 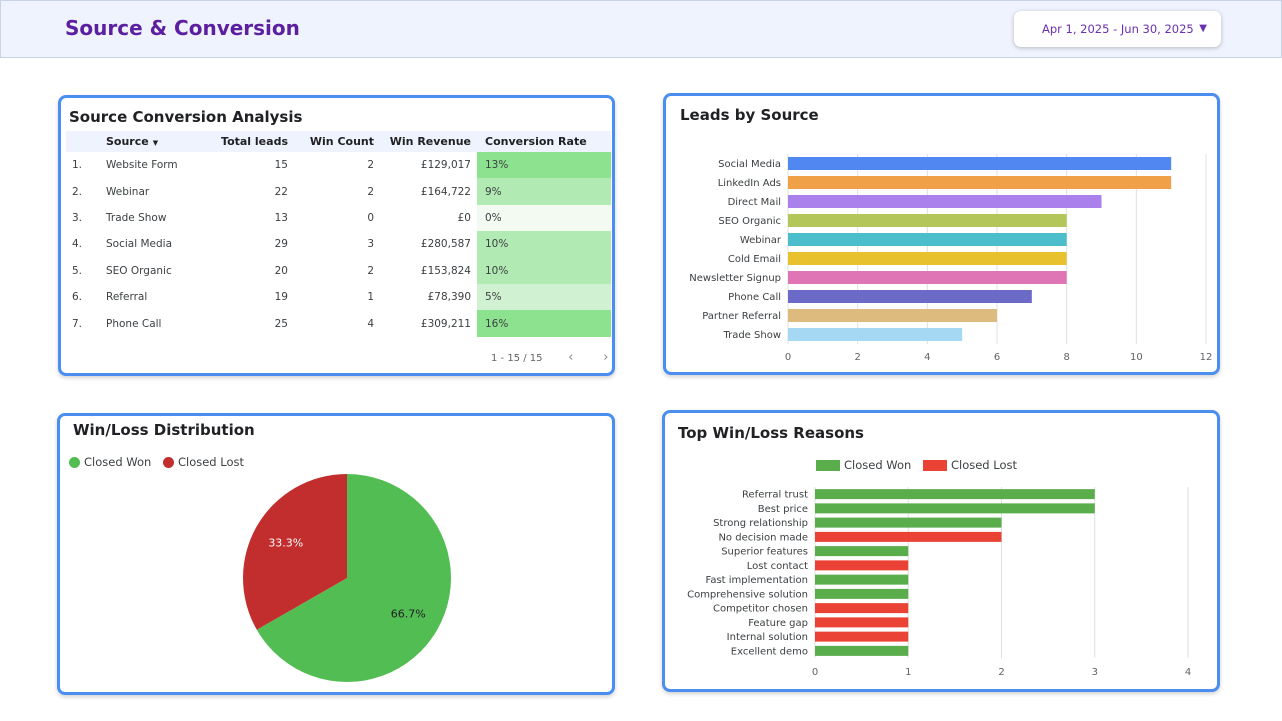 What do you see at coordinates (285, 543) in the screenshot?
I see `pie-value-label: 33.3%` at bounding box center [285, 543].